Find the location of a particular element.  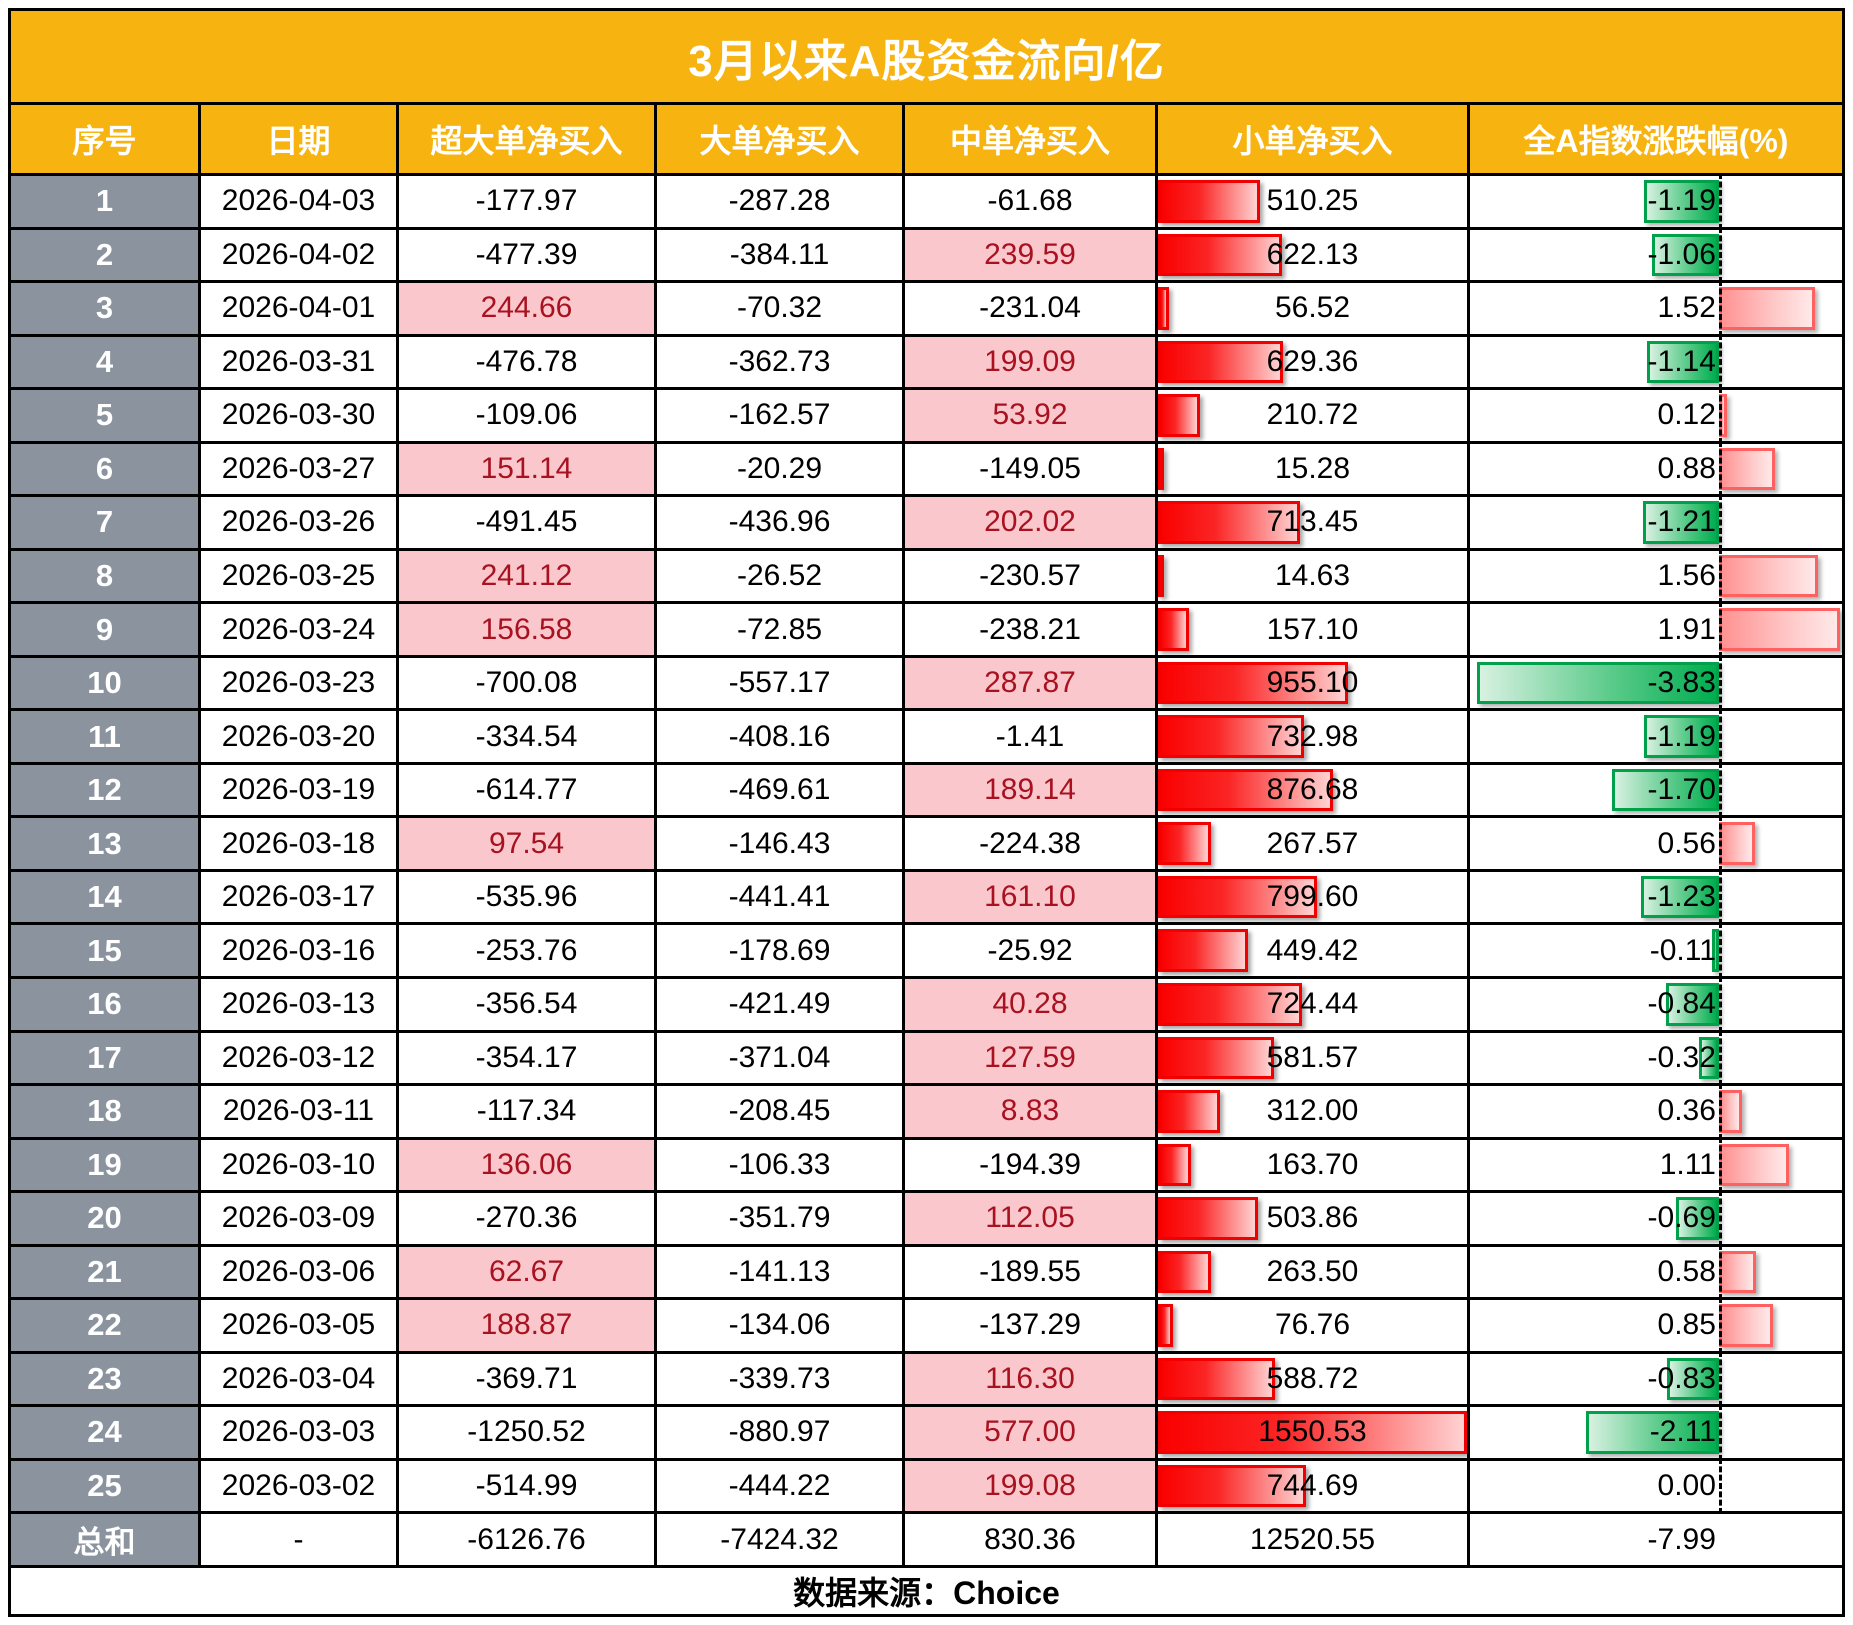

seq-cell-value: 20 is located at coordinates (104, 1218).